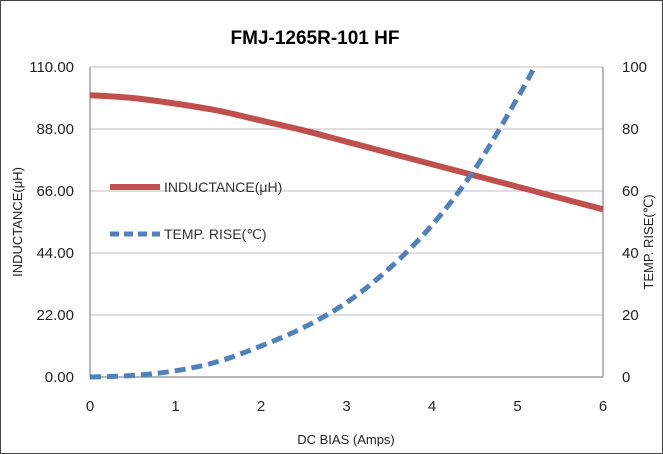  What do you see at coordinates (626, 377) in the screenshot?
I see `y-right-tick-label: 0` at bounding box center [626, 377].